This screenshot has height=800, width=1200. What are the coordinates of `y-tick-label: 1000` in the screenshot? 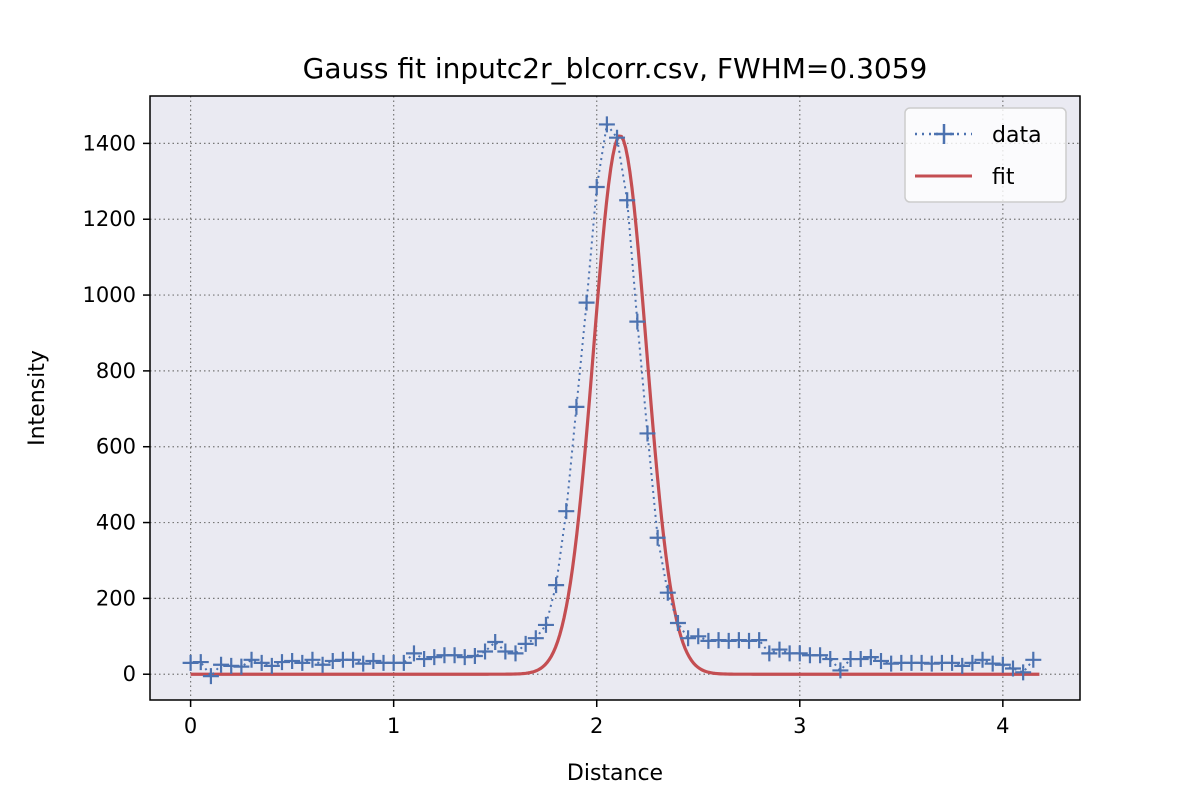 It's located at (109, 295).